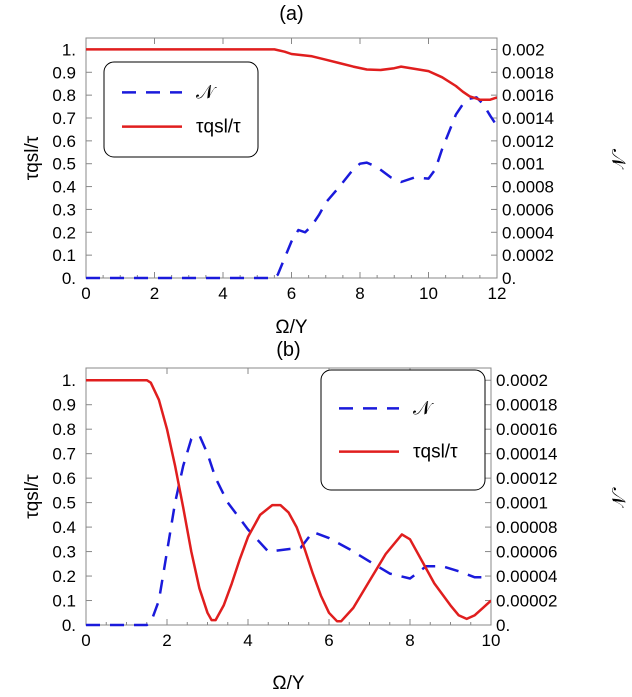 The image size is (632, 697). I want to click on y-right-tick-label: 0.0006, so click(528, 209).